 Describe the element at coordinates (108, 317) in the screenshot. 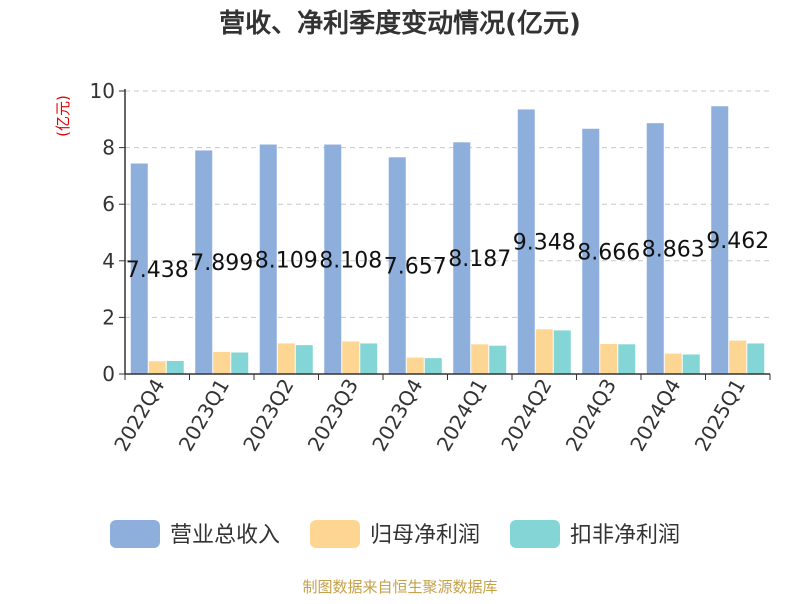

I see `y-tick-label: 2` at that location.